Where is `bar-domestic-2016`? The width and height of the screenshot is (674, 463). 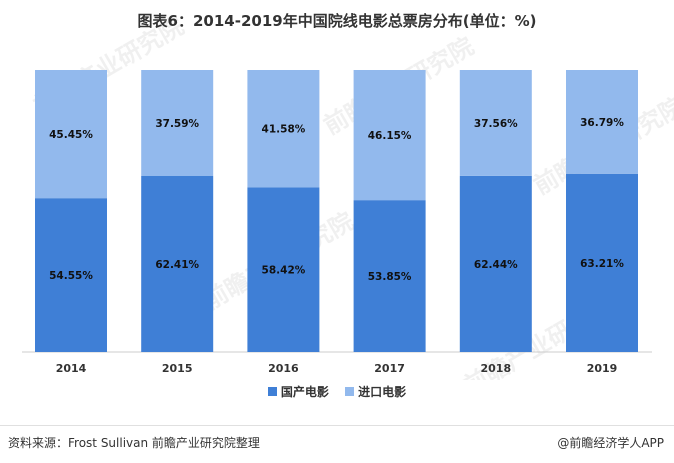 bar-domestic-2016 is located at coordinates (283, 269).